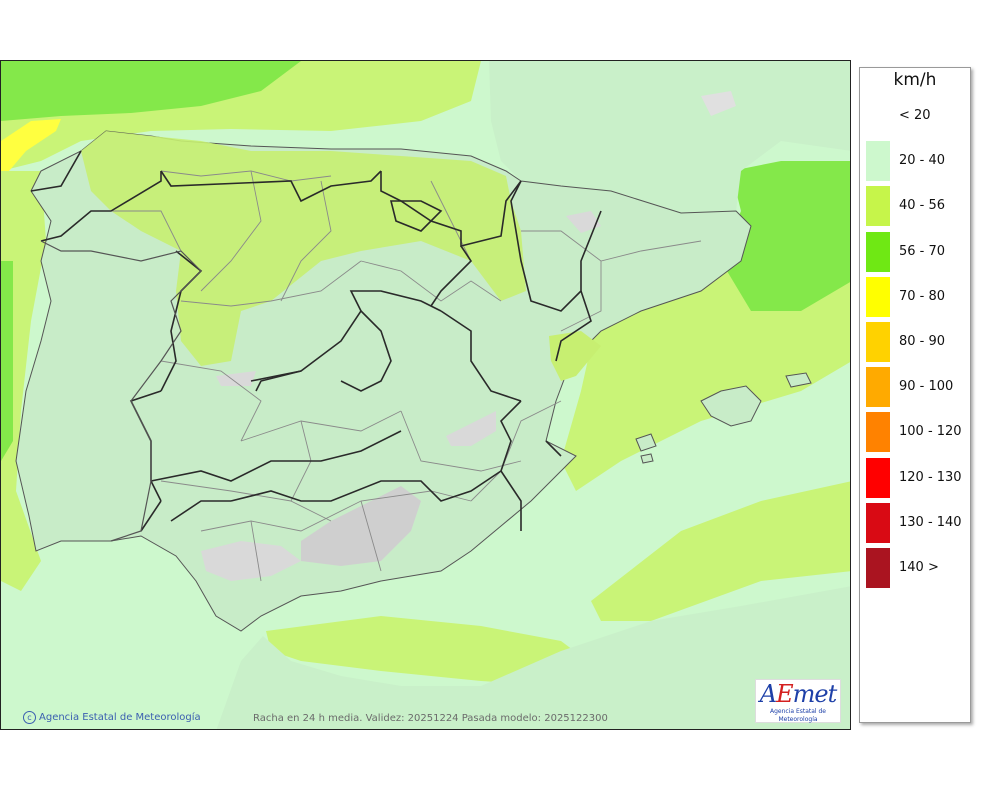  Describe the element at coordinates (669, 141) in the screenshot. I see `land-france` at that location.